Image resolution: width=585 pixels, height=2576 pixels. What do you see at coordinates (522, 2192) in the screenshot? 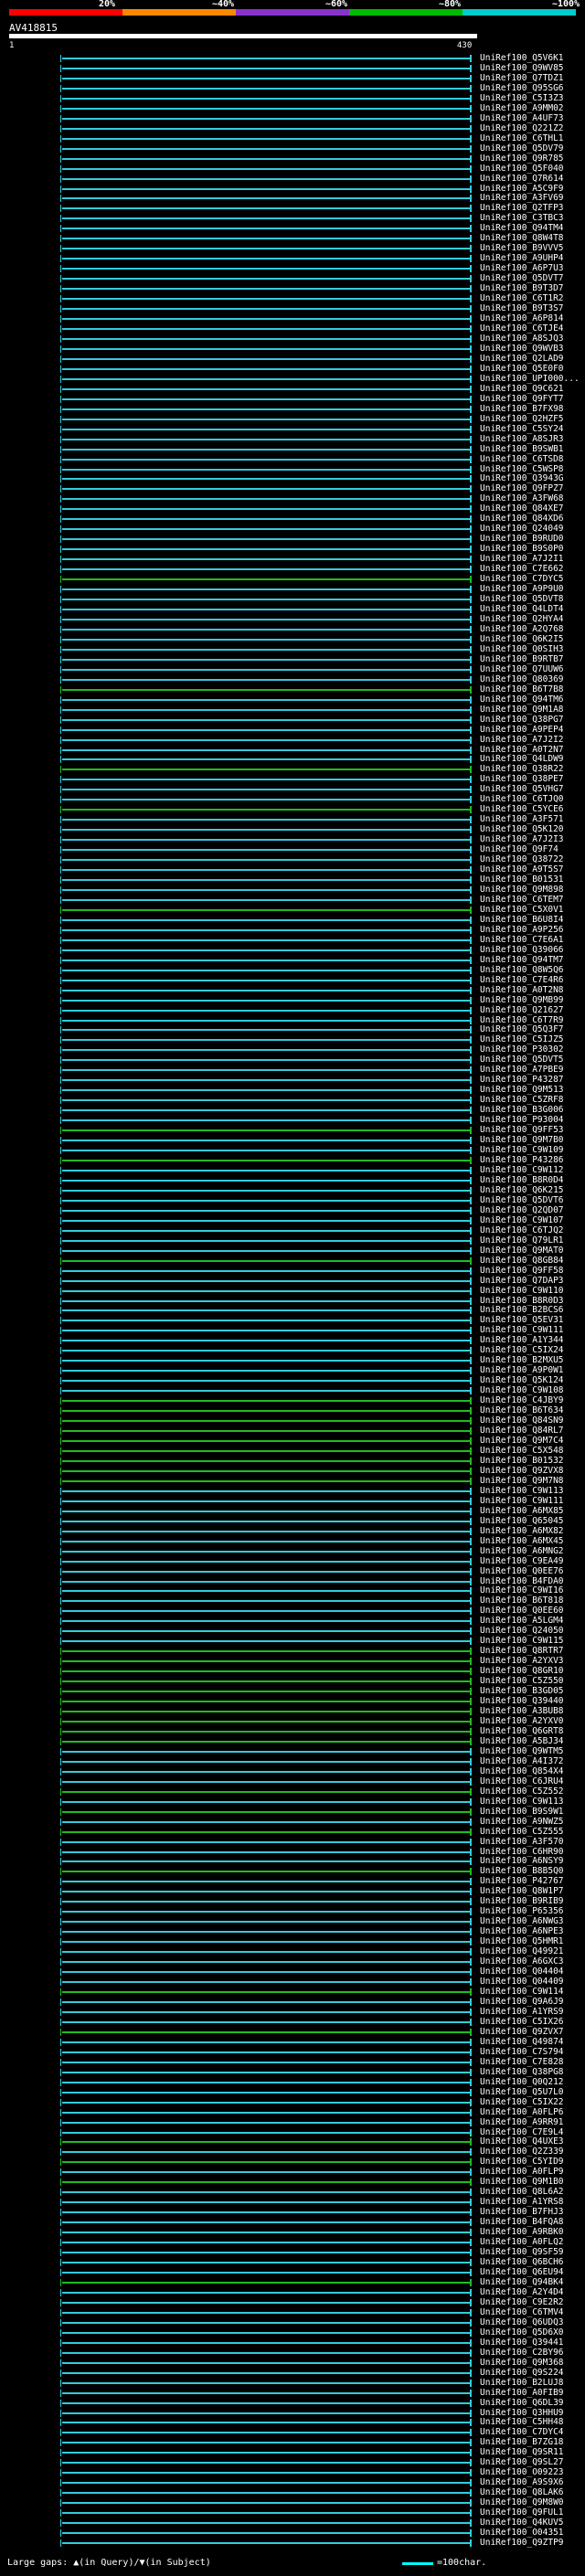
I see `hit-name: UniRef100_Q8L6A2` at bounding box center [522, 2192].